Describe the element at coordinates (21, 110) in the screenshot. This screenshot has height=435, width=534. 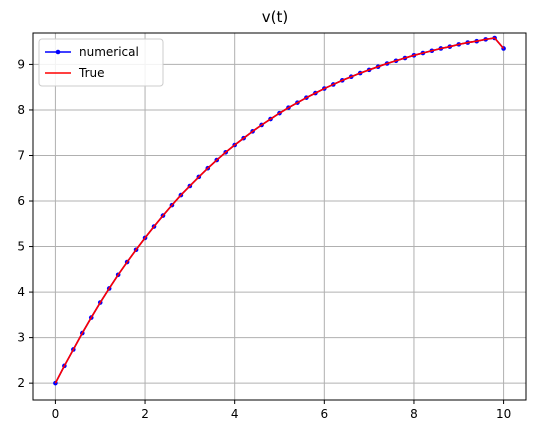
I see `y-tick-label: 8` at that location.